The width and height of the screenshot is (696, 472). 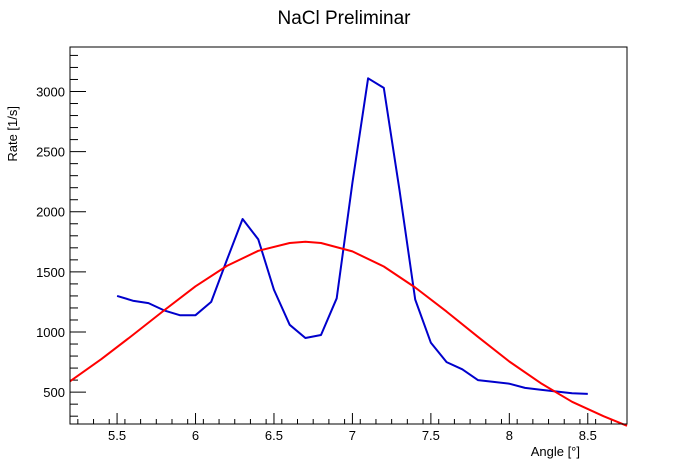 I want to click on y-tick-label: 1500, so click(x=50, y=272).